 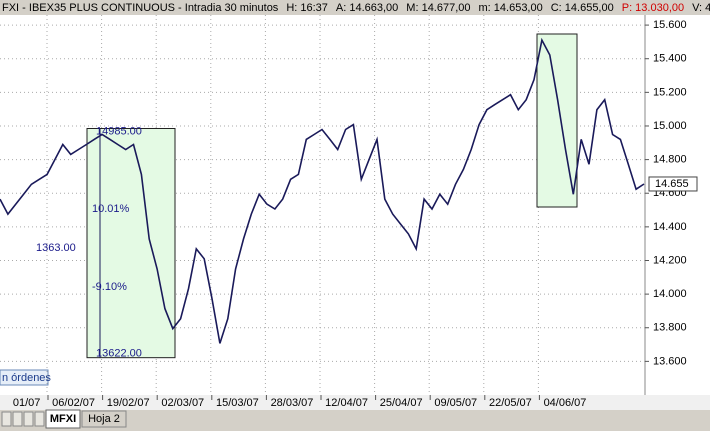 I want to click on header-bar, so click(x=355, y=7).